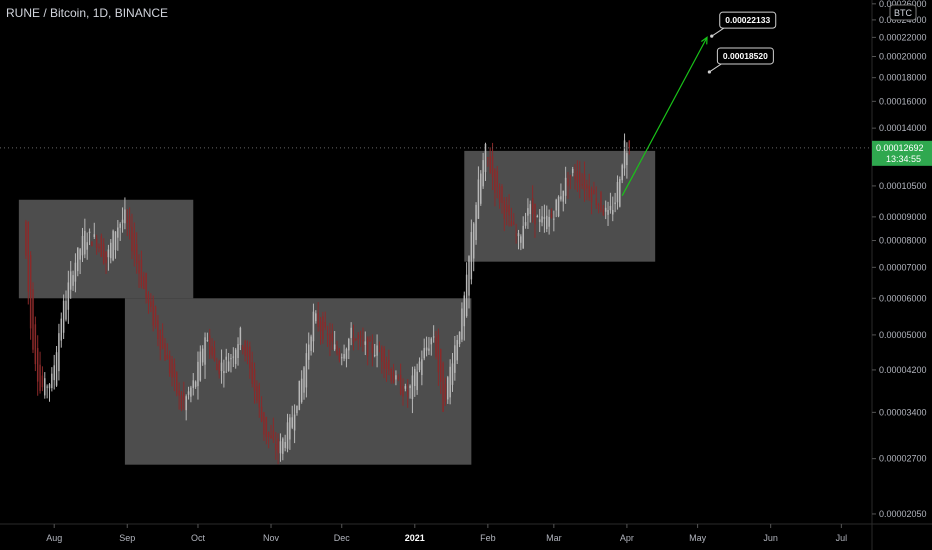 This screenshot has height=550, width=932. Describe the element at coordinates (664, 116) in the screenshot. I see `target-arrow-line` at that location.